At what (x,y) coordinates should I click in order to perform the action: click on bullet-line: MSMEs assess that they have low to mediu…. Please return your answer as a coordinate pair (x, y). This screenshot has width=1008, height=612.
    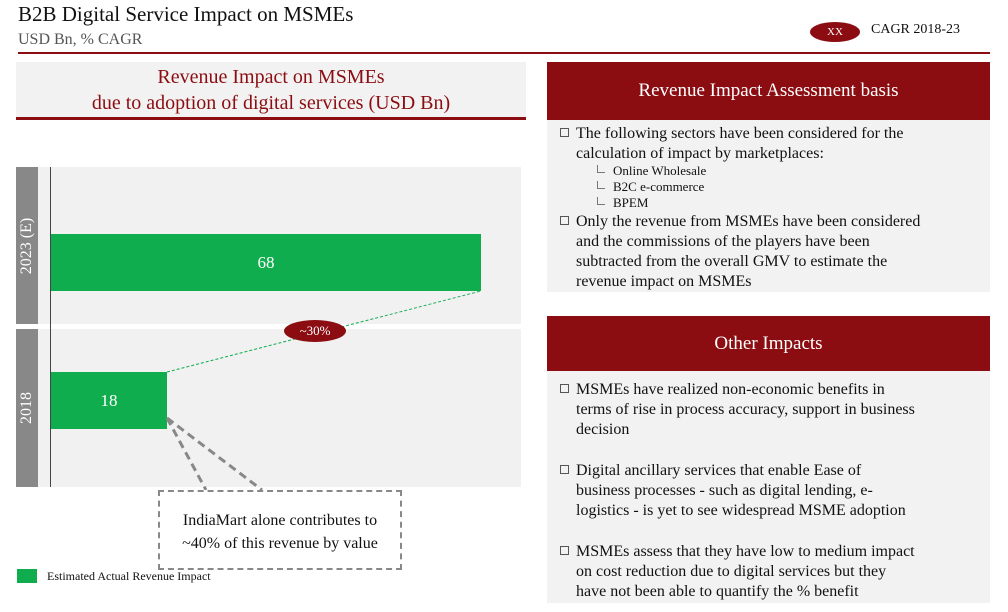
    Looking at the image, I should click on (745, 551).